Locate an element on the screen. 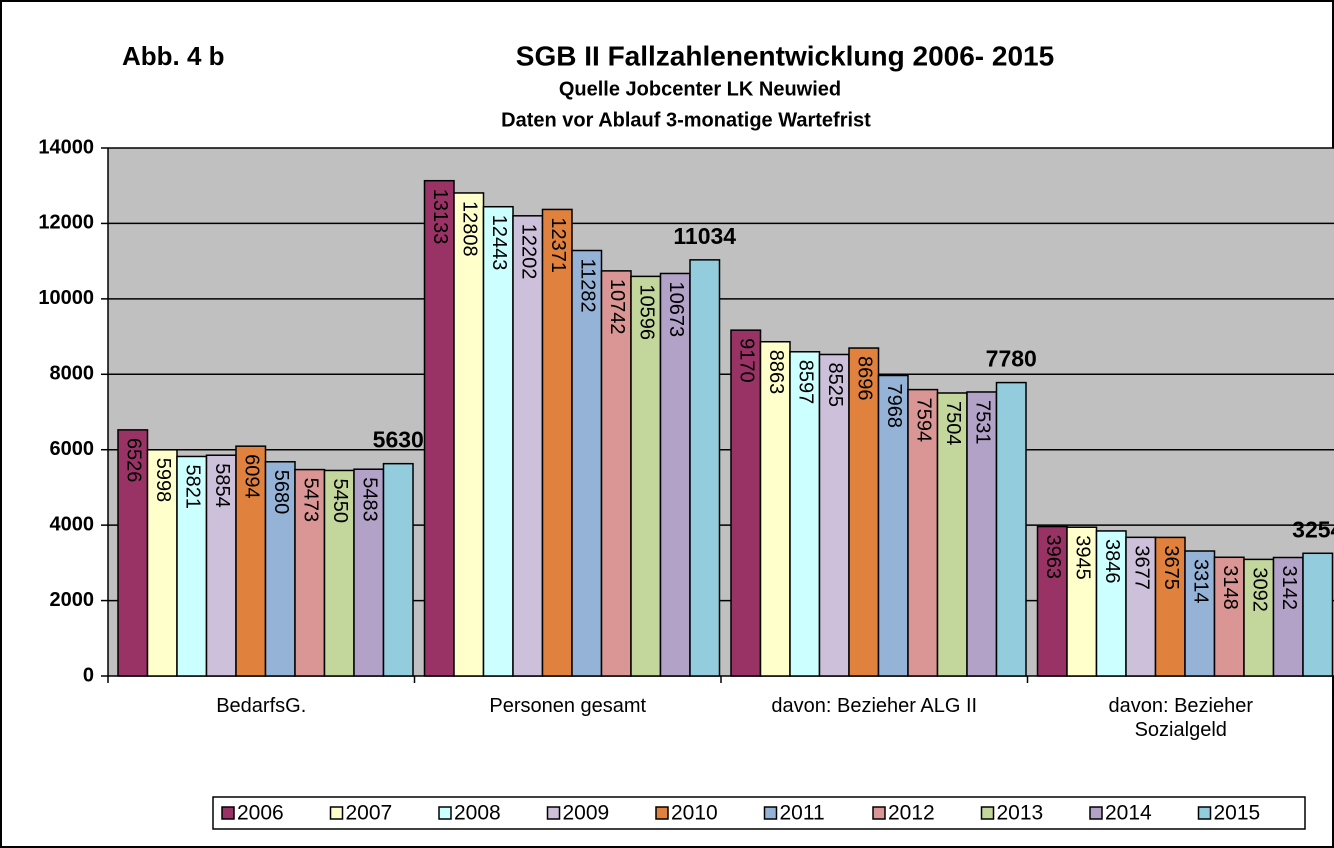 Image resolution: width=1334 pixels, height=848 pixels. figure-label: Abb. 4 b is located at coordinates (173, 56).